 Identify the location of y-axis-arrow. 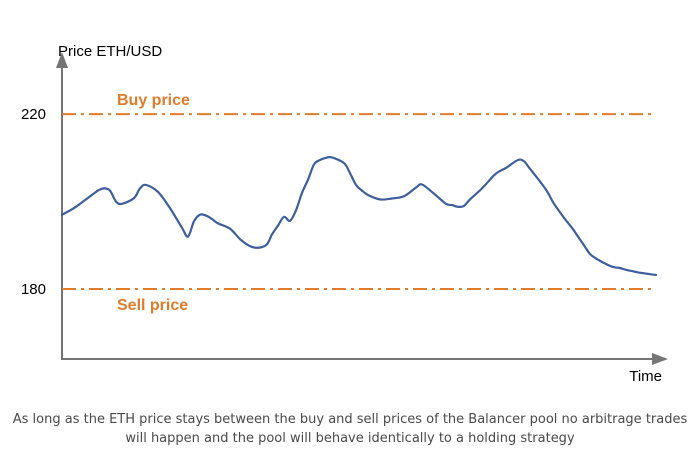
(62, 60).